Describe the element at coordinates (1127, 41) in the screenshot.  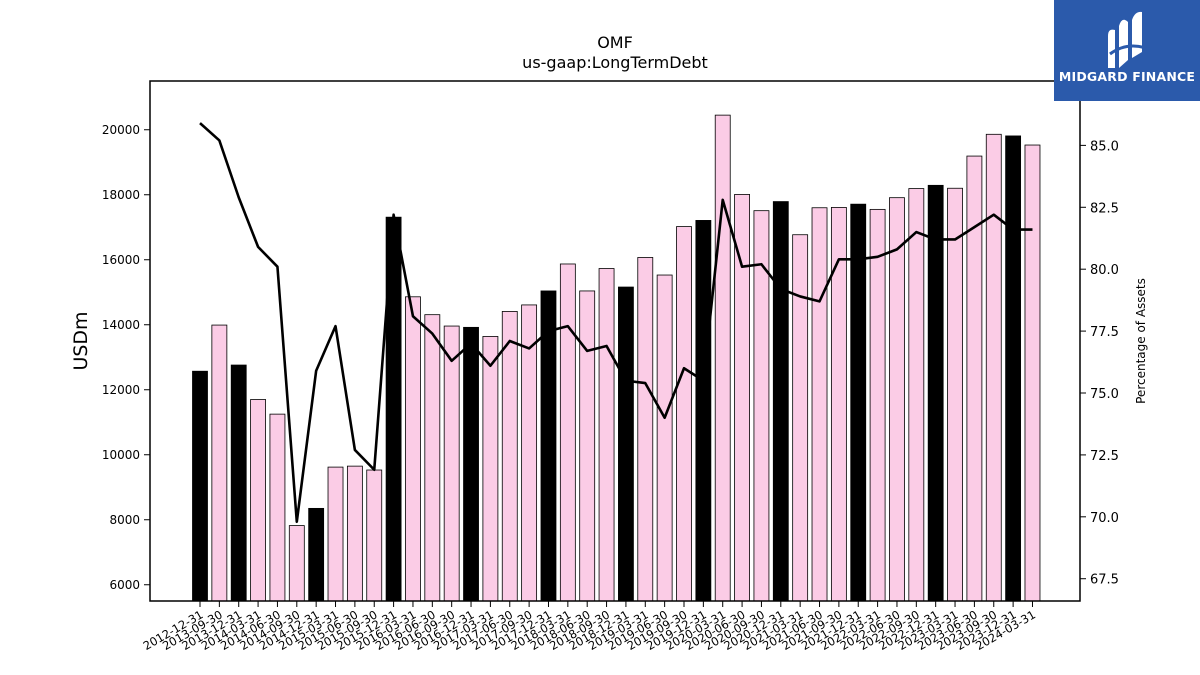
I see `midgard-logo-icon` at that location.